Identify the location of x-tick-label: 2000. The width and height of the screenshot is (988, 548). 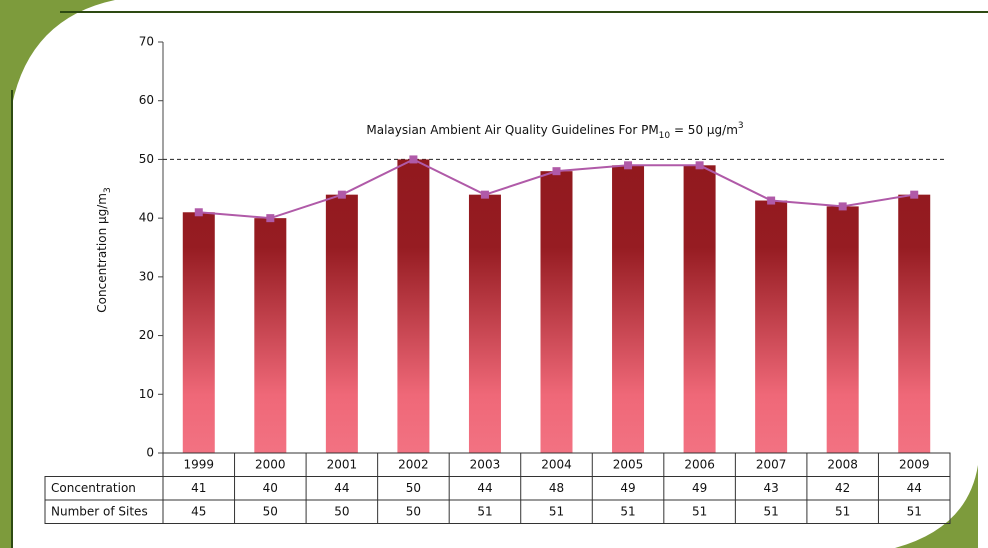
(270, 464).